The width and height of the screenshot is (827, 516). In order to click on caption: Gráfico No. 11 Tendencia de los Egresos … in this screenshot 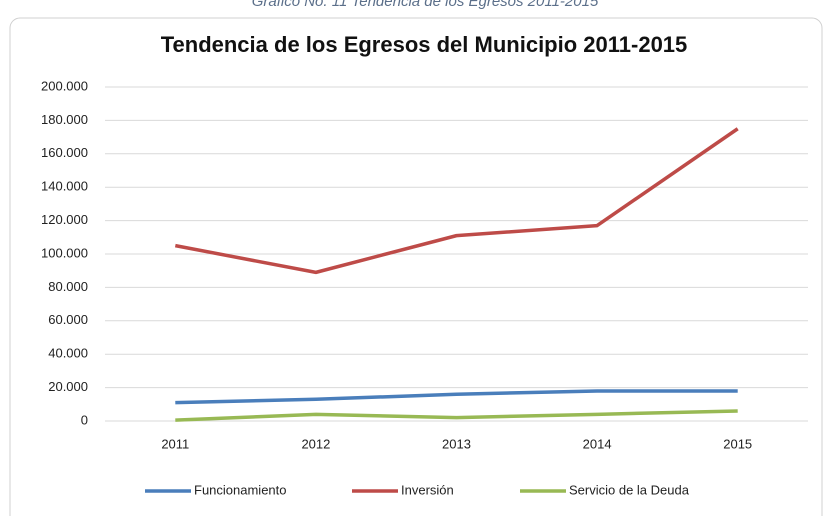, I will do `click(425, 5)`.